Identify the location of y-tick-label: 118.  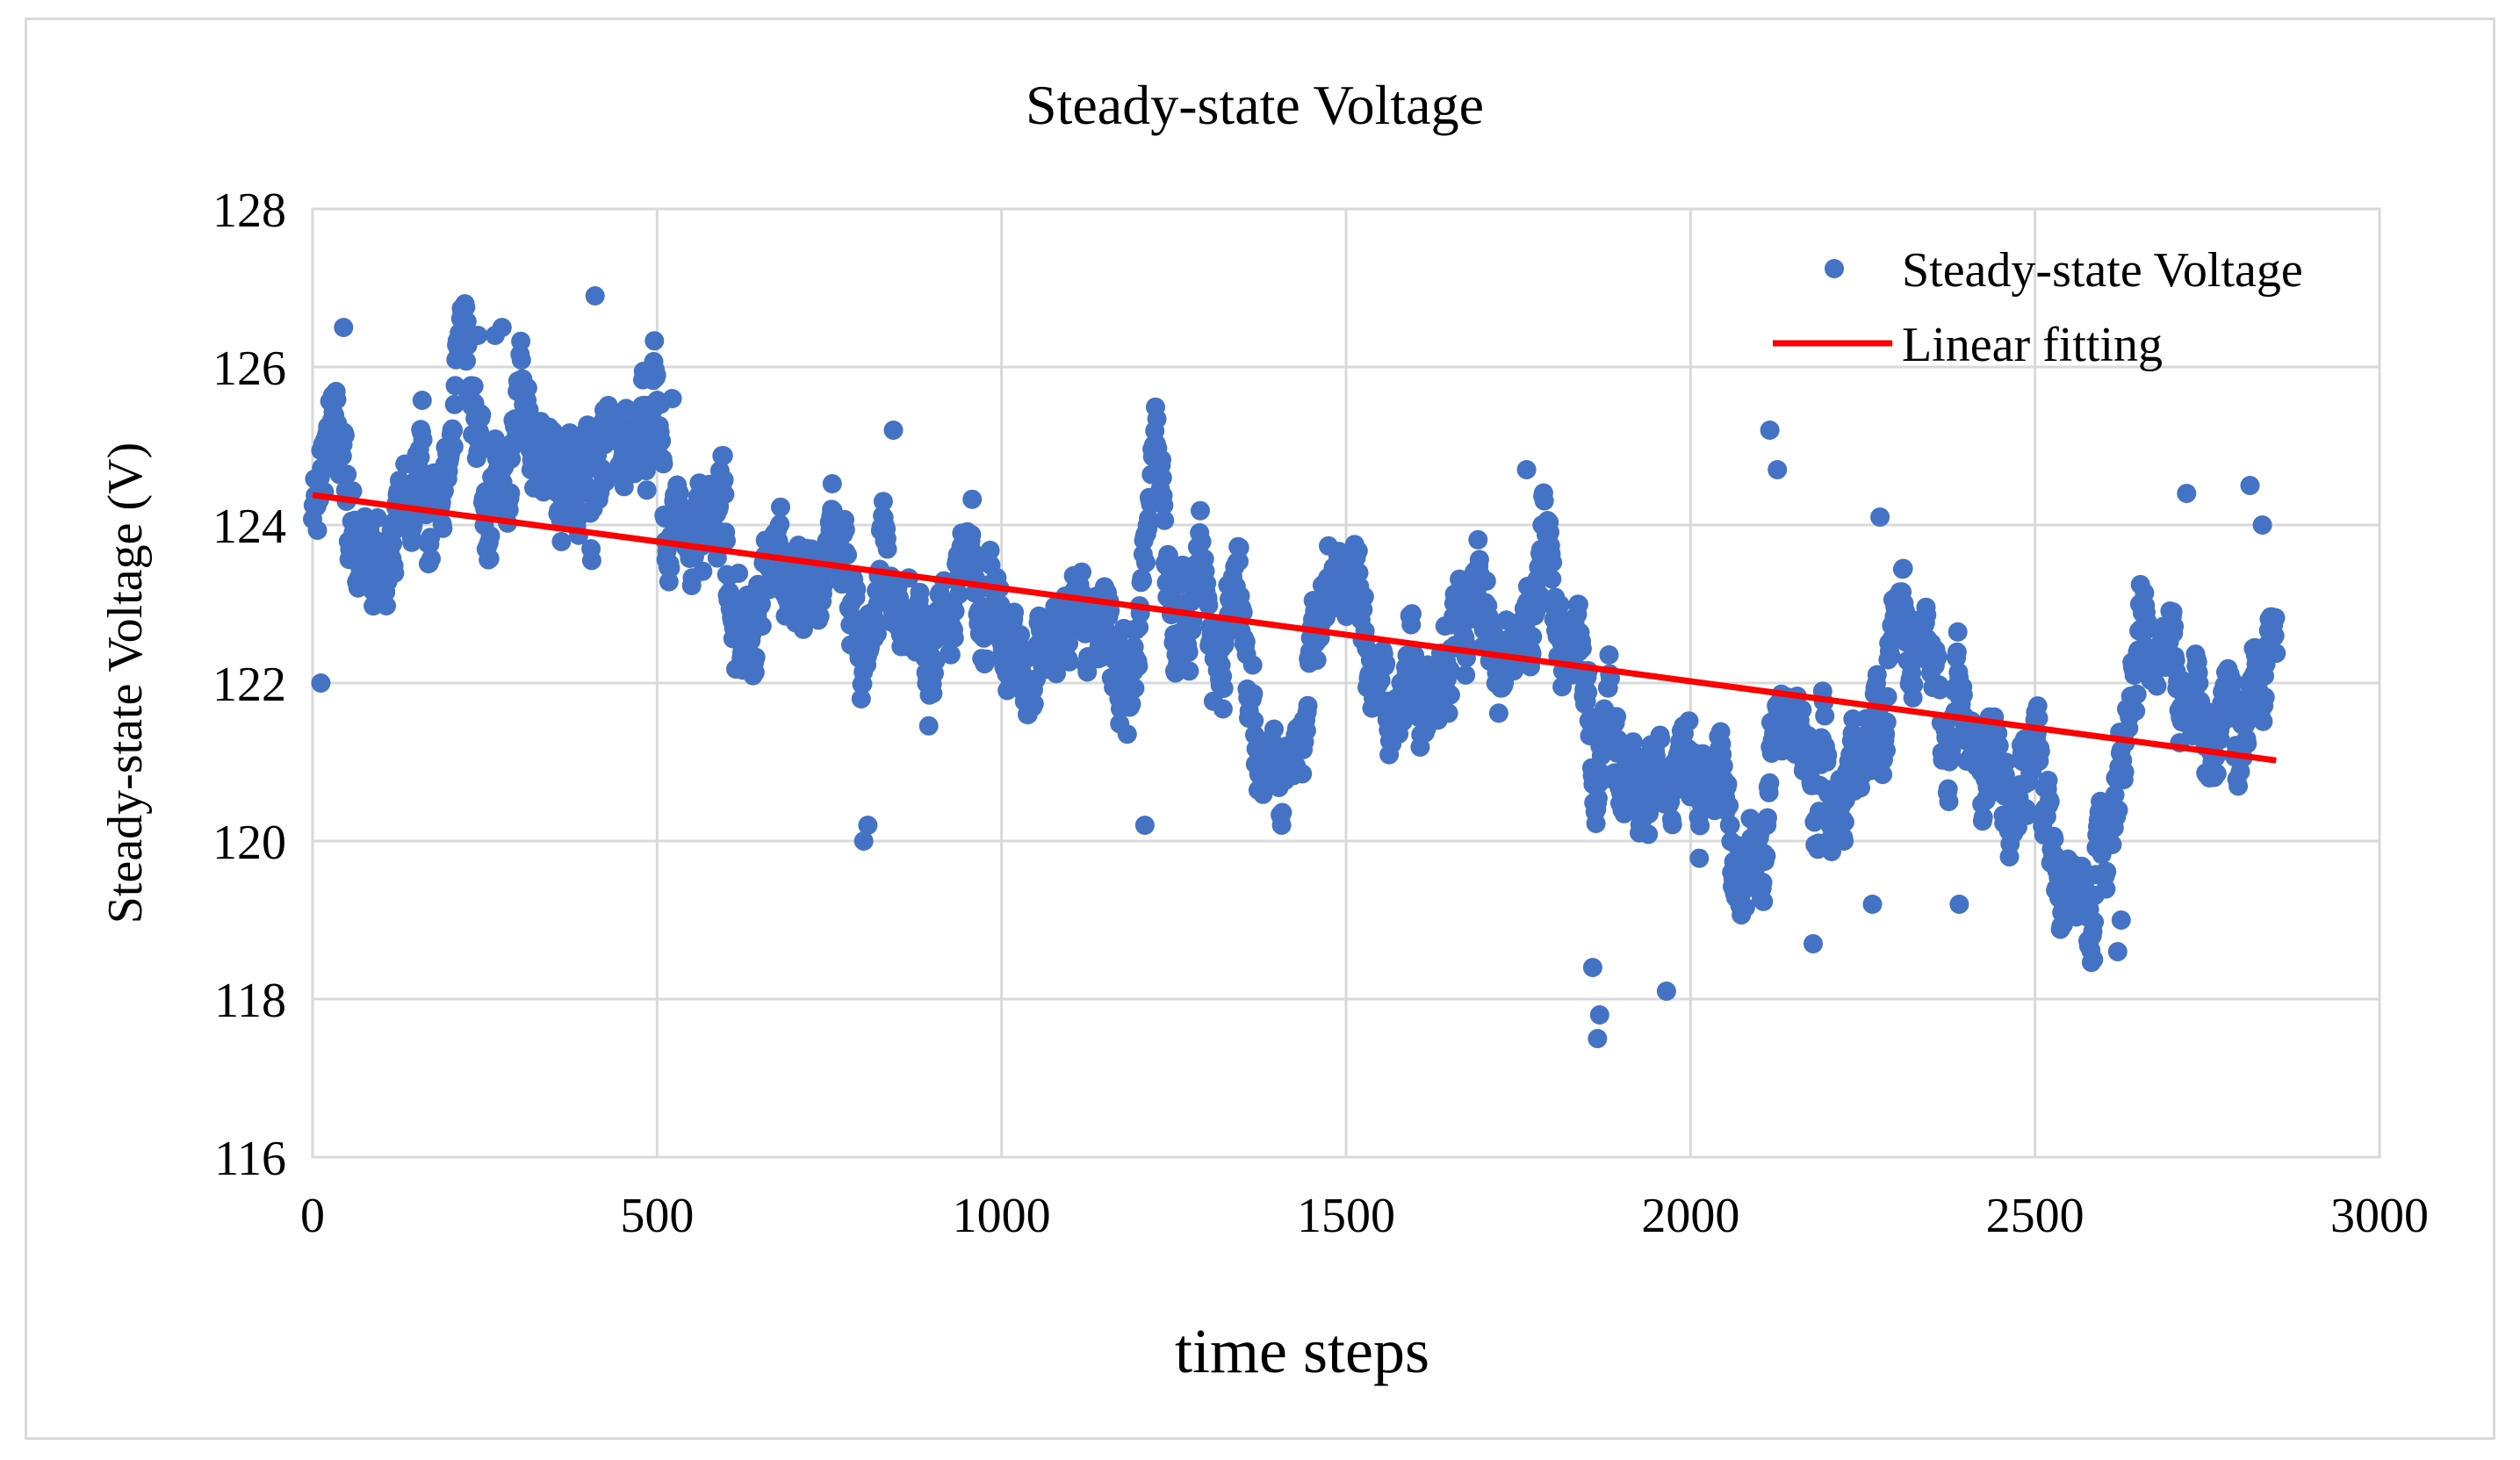
(250, 1001).